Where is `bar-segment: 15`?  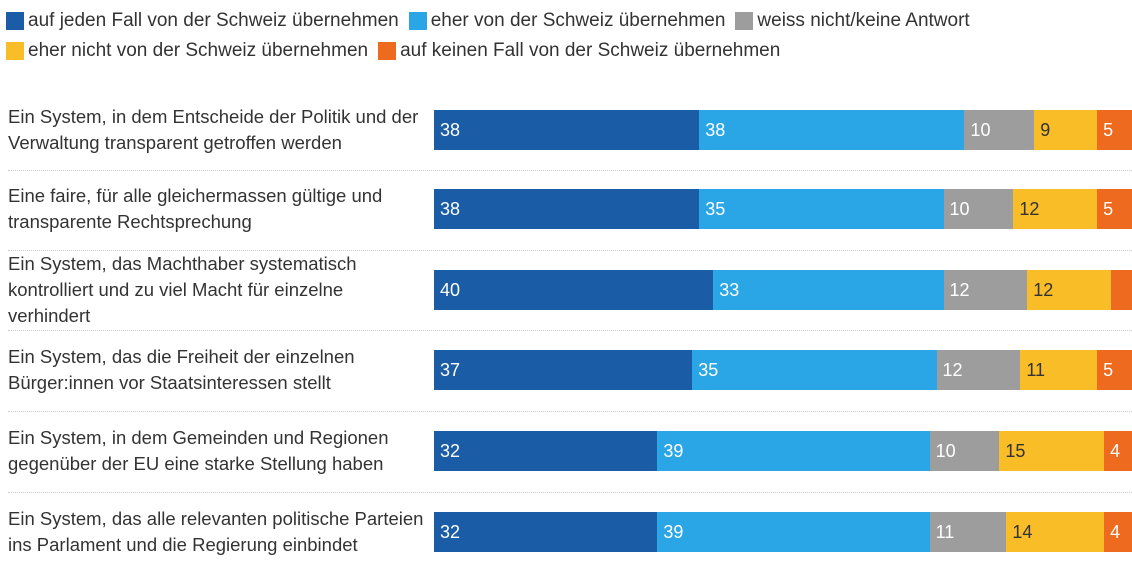 bar-segment: 15 is located at coordinates (1052, 451).